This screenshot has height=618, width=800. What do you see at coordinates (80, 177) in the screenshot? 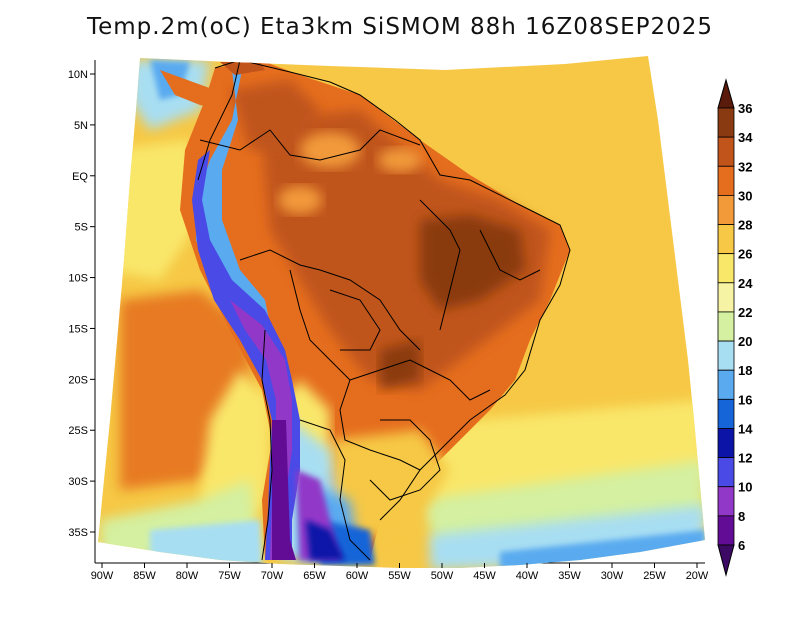
I see `lat-label: EQ` at bounding box center [80, 177].